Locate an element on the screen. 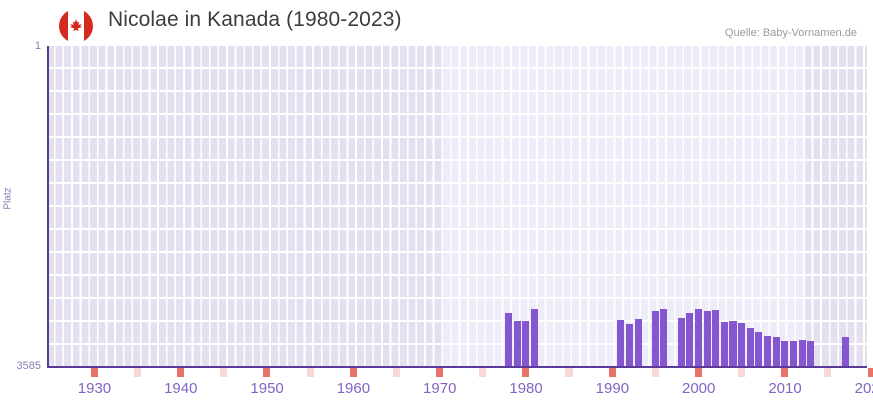 This screenshot has height=412, width=873. x-axis-label: 1960 is located at coordinates (353, 388).